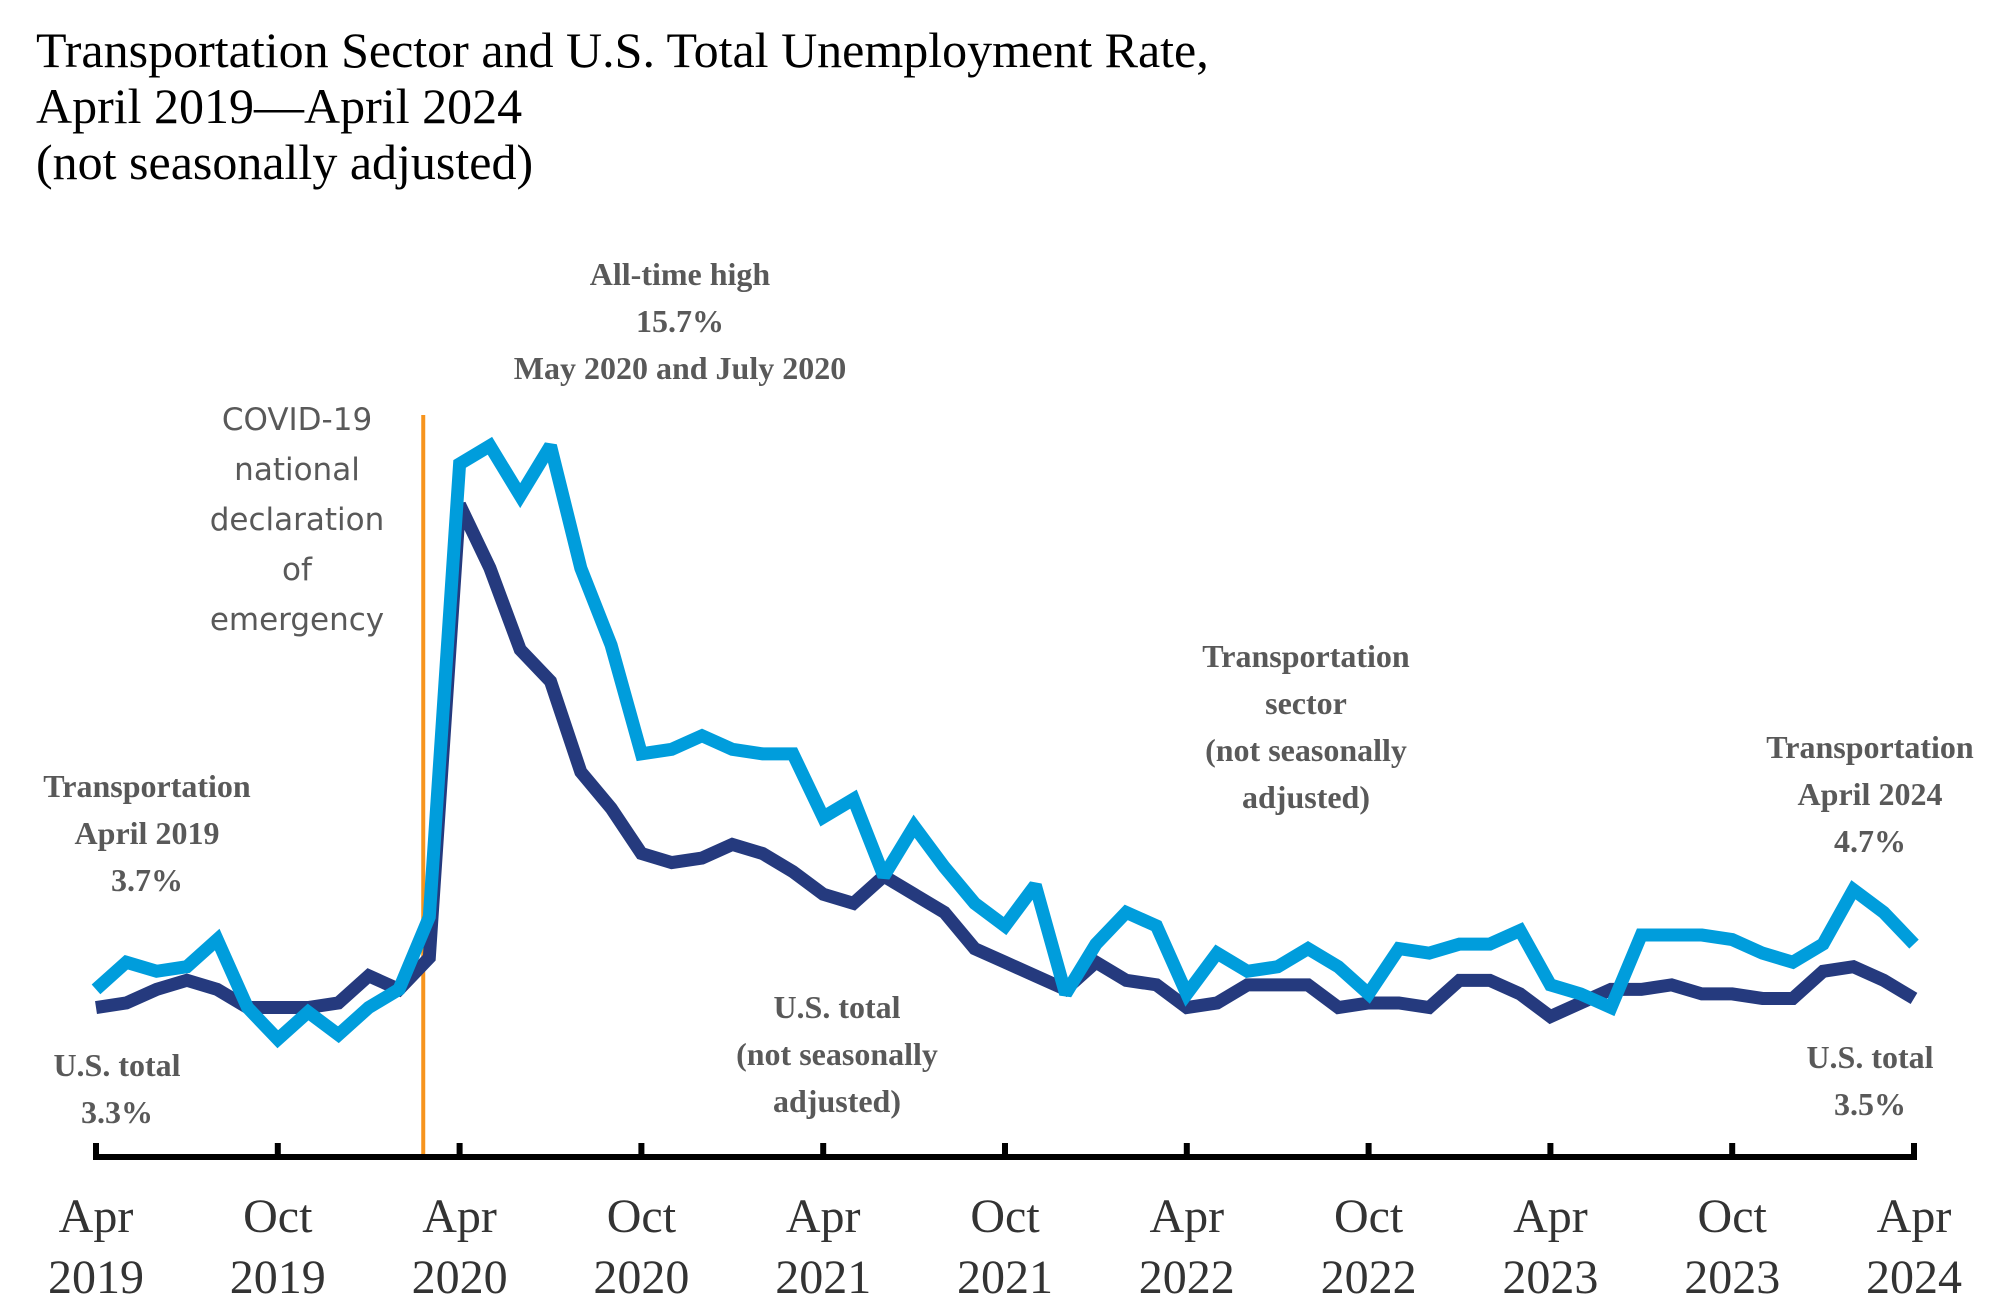 The height and width of the screenshot is (1307, 2011). I want to click on x-tick-label-year: 2024, so click(1914, 1277).